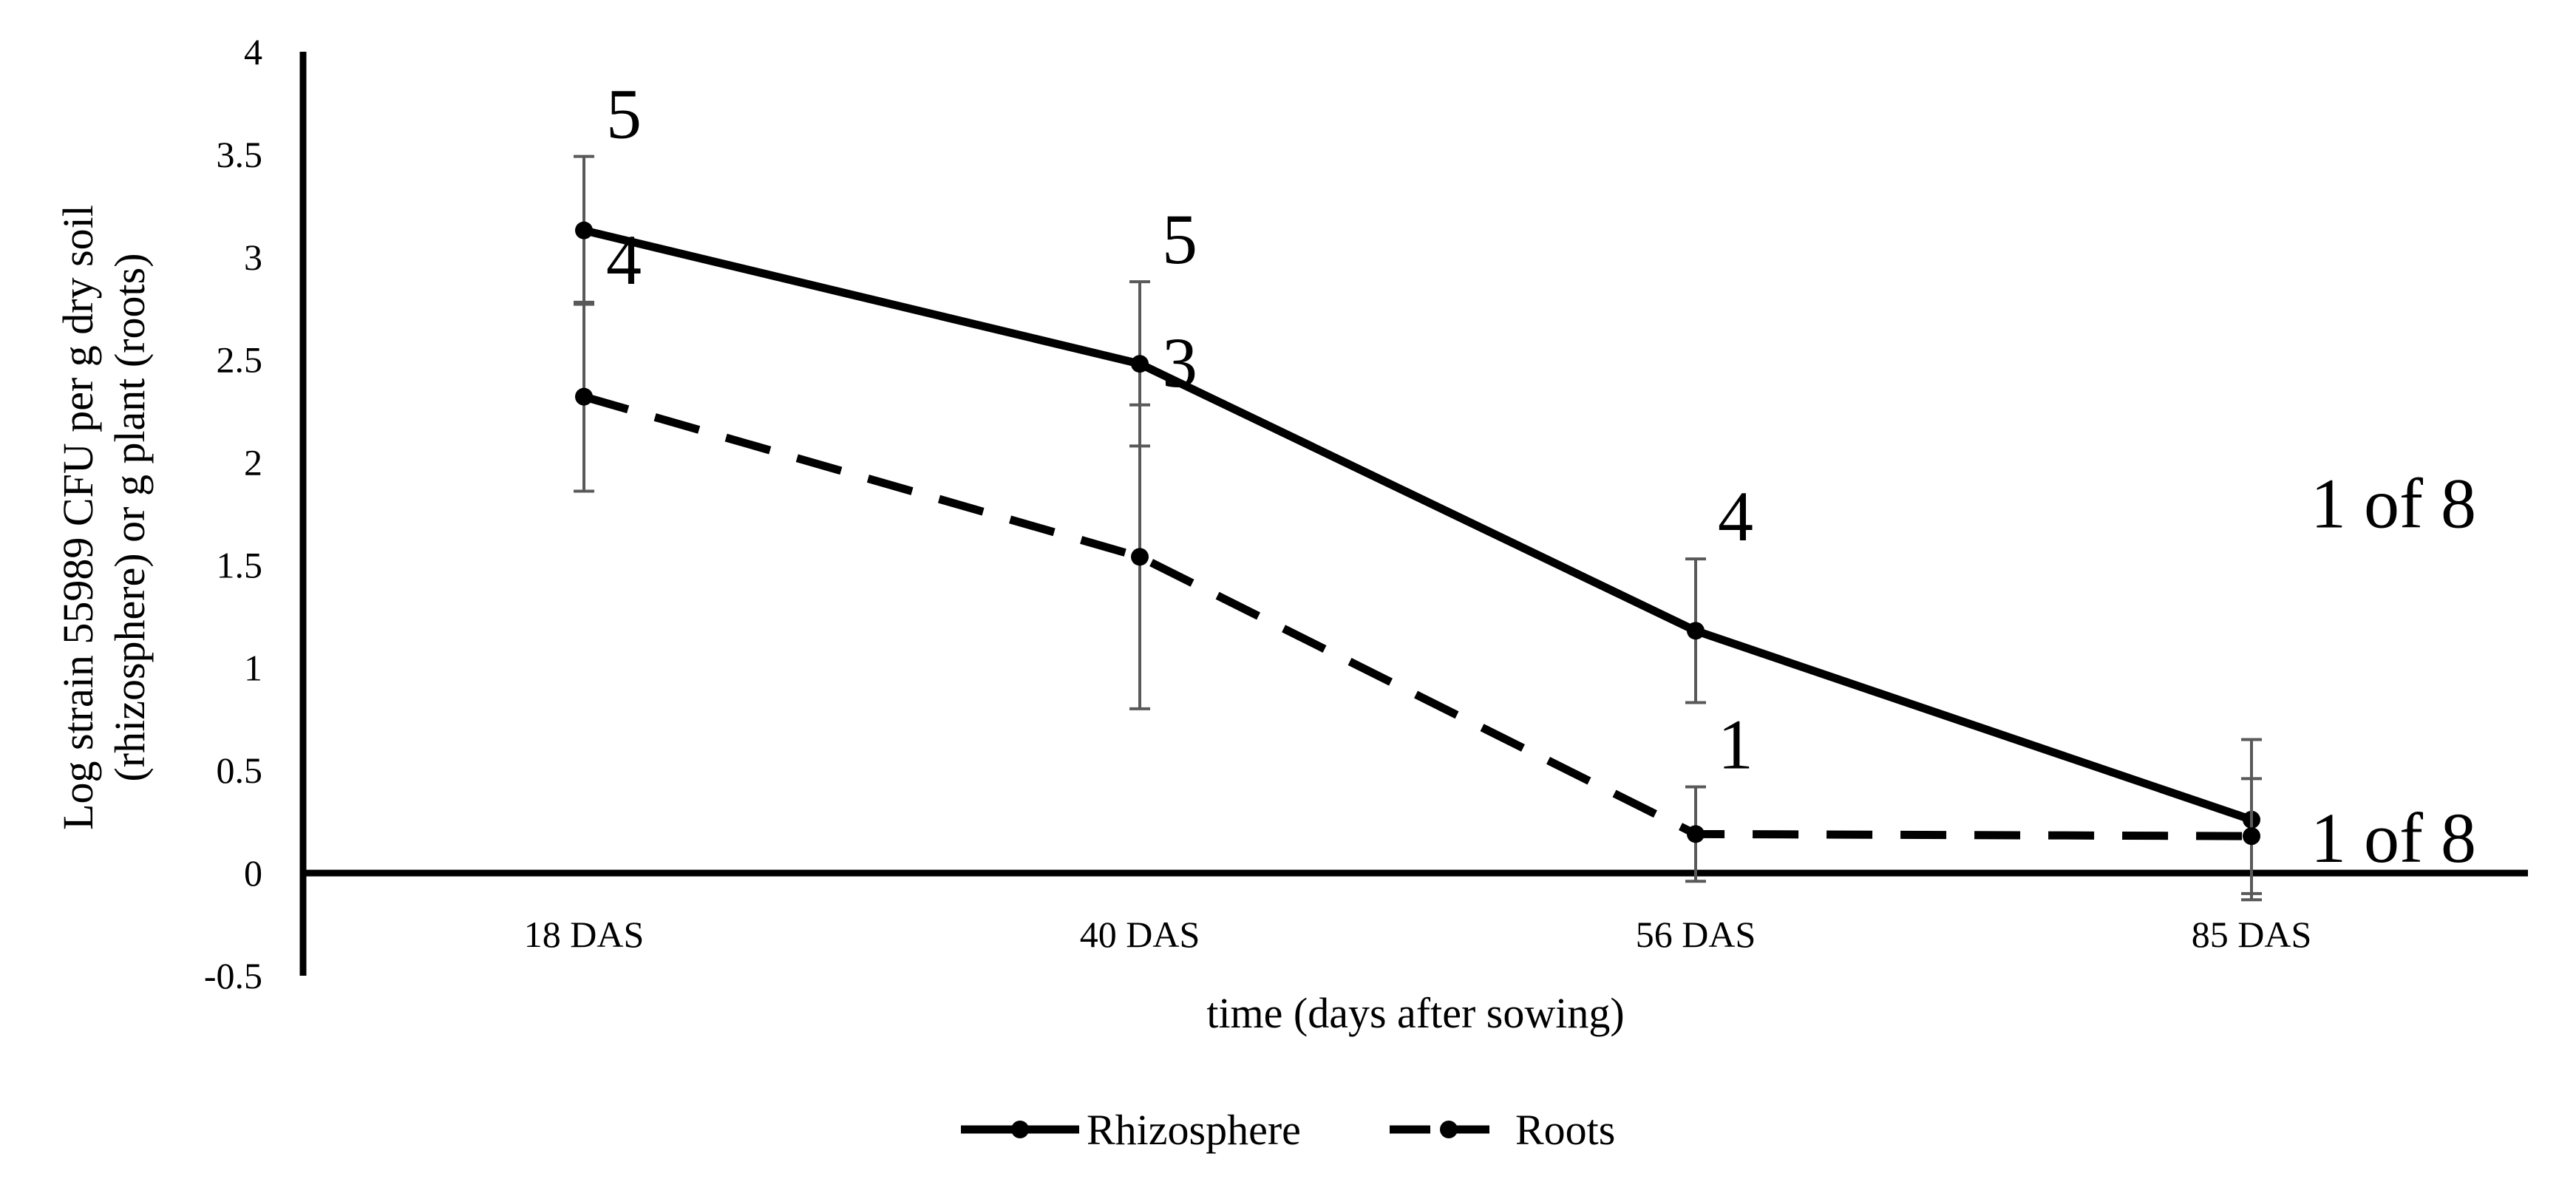 This screenshot has width=2576, height=1196. What do you see at coordinates (240, 771) in the screenshot?
I see `y-tick-label: 0.5` at bounding box center [240, 771].